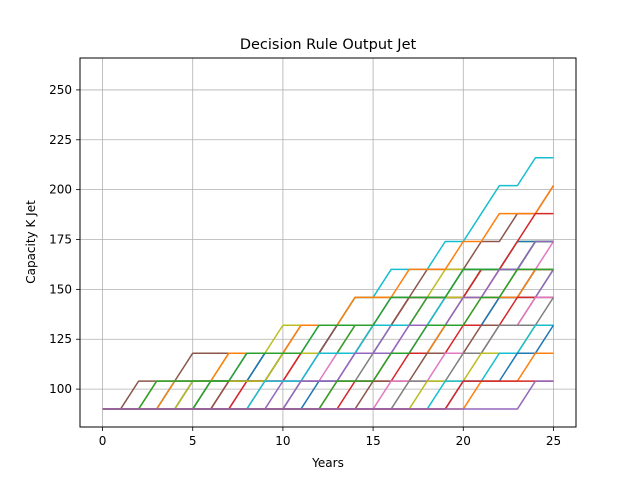 This screenshot has width=640, height=484. What do you see at coordinates (327, 463) in the screenshot?
I see `x-axis-label: Years` at bounding box center [327, 463].